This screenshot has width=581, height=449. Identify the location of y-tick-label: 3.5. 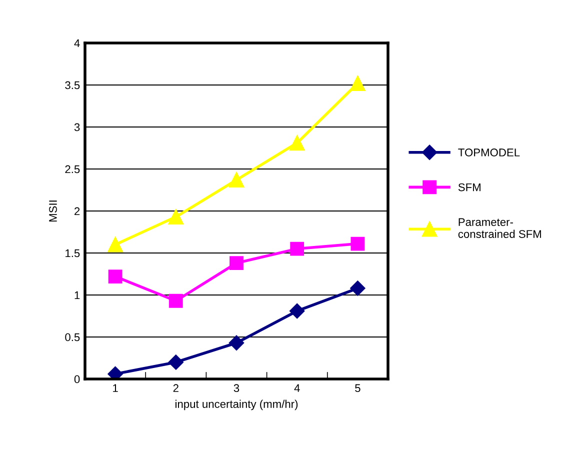
(72, 85).